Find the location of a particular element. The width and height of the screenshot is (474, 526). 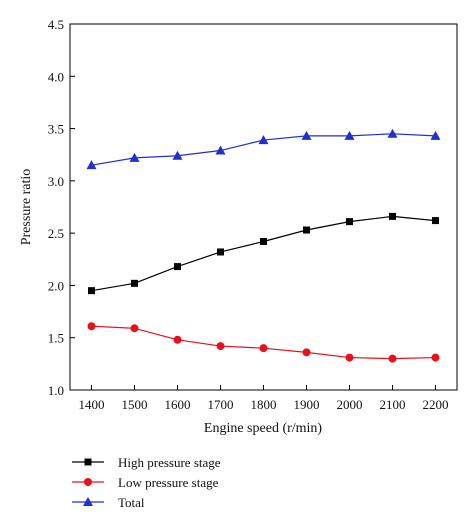

legend-item: Low pressure stage is located at coordinates (145, 482).